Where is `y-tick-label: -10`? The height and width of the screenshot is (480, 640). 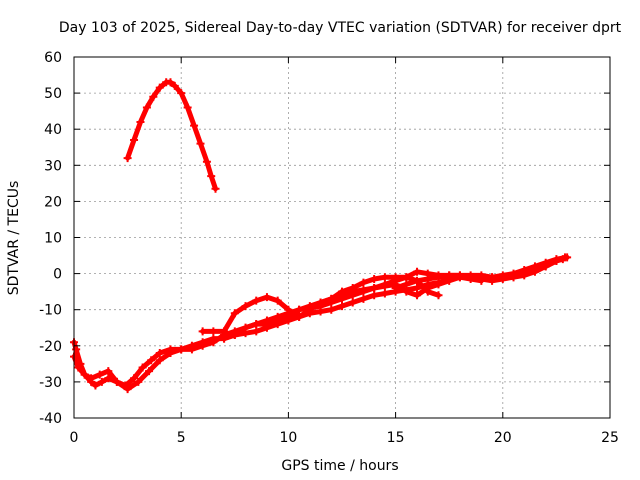 y-tick-label: -10 is located at coordinates (50, 311).